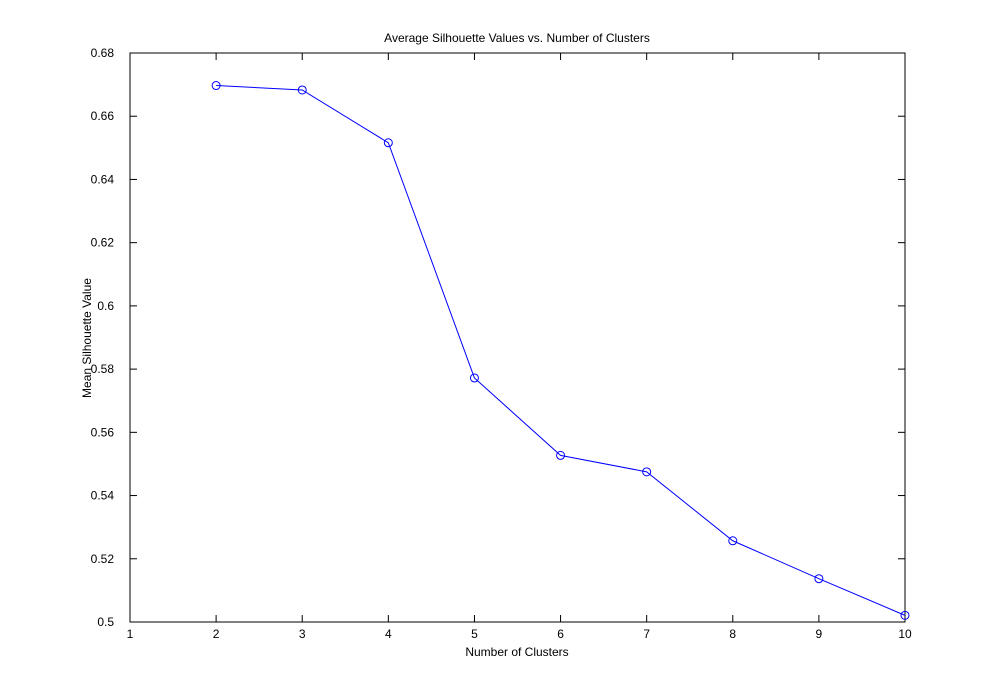 The height and width of the screenshot is (700, 1000). Describe the element at coordinates (103, 53) in the screenshot. I see `y-tick-label: 0.68` at that location.